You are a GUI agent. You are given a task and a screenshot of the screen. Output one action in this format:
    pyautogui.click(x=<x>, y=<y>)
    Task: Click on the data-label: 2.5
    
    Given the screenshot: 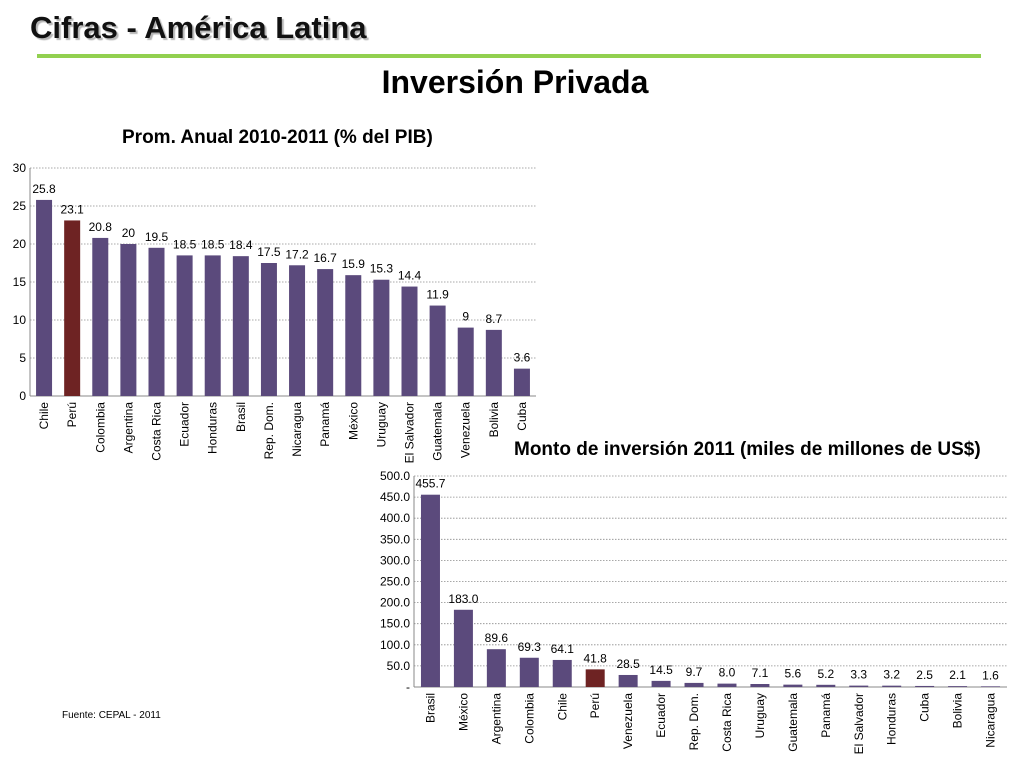 What is the action you would take?
    pyautogui.click(x=924, y=675)
    